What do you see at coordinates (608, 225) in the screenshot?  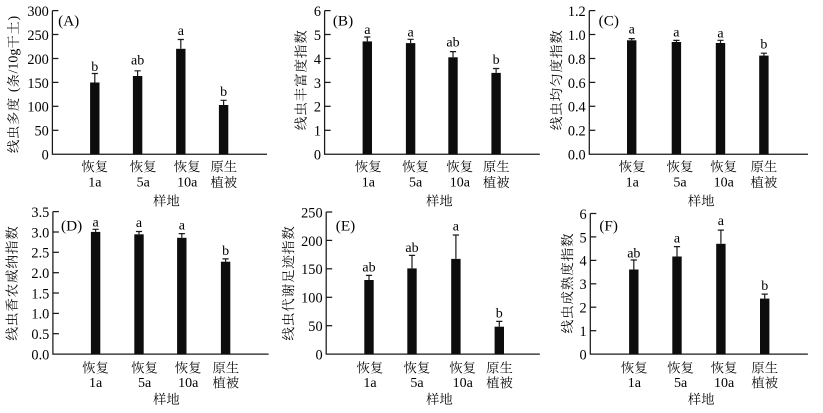 I see `svg-text: (F)` at bounding box center [608, 225].